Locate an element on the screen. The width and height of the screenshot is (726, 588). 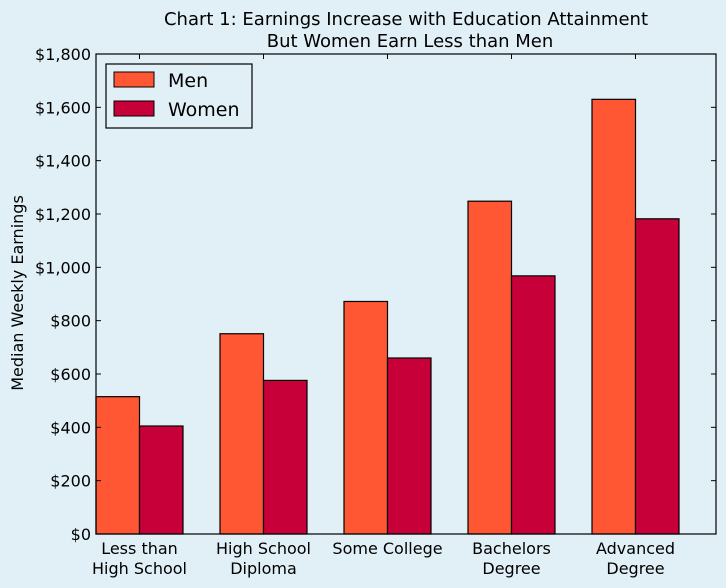
y-tick-label: $1,200 is located at coordinates (63, 214).